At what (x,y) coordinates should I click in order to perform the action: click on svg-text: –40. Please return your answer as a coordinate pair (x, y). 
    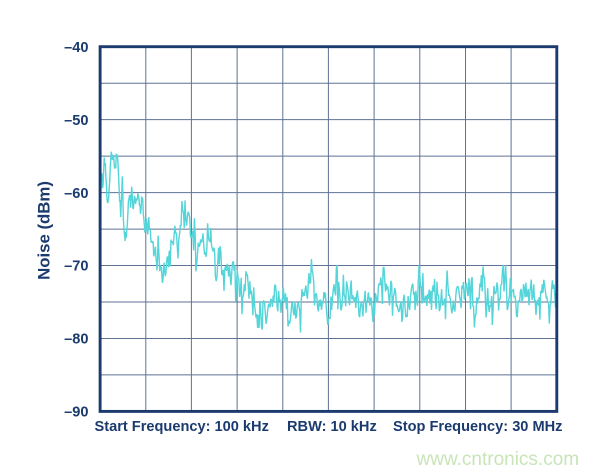
    Looking at the image, I should click on (76, 48).